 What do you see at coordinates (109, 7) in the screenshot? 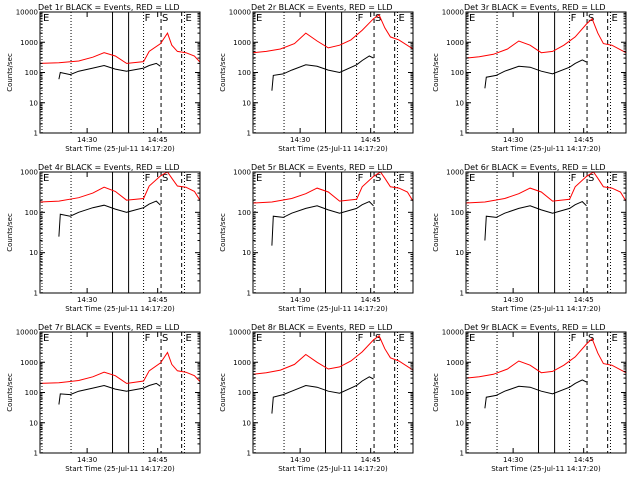
I see `panel-title: Det 1r BLACK = Events, RED = LLD` at bounding box center [109, 7].